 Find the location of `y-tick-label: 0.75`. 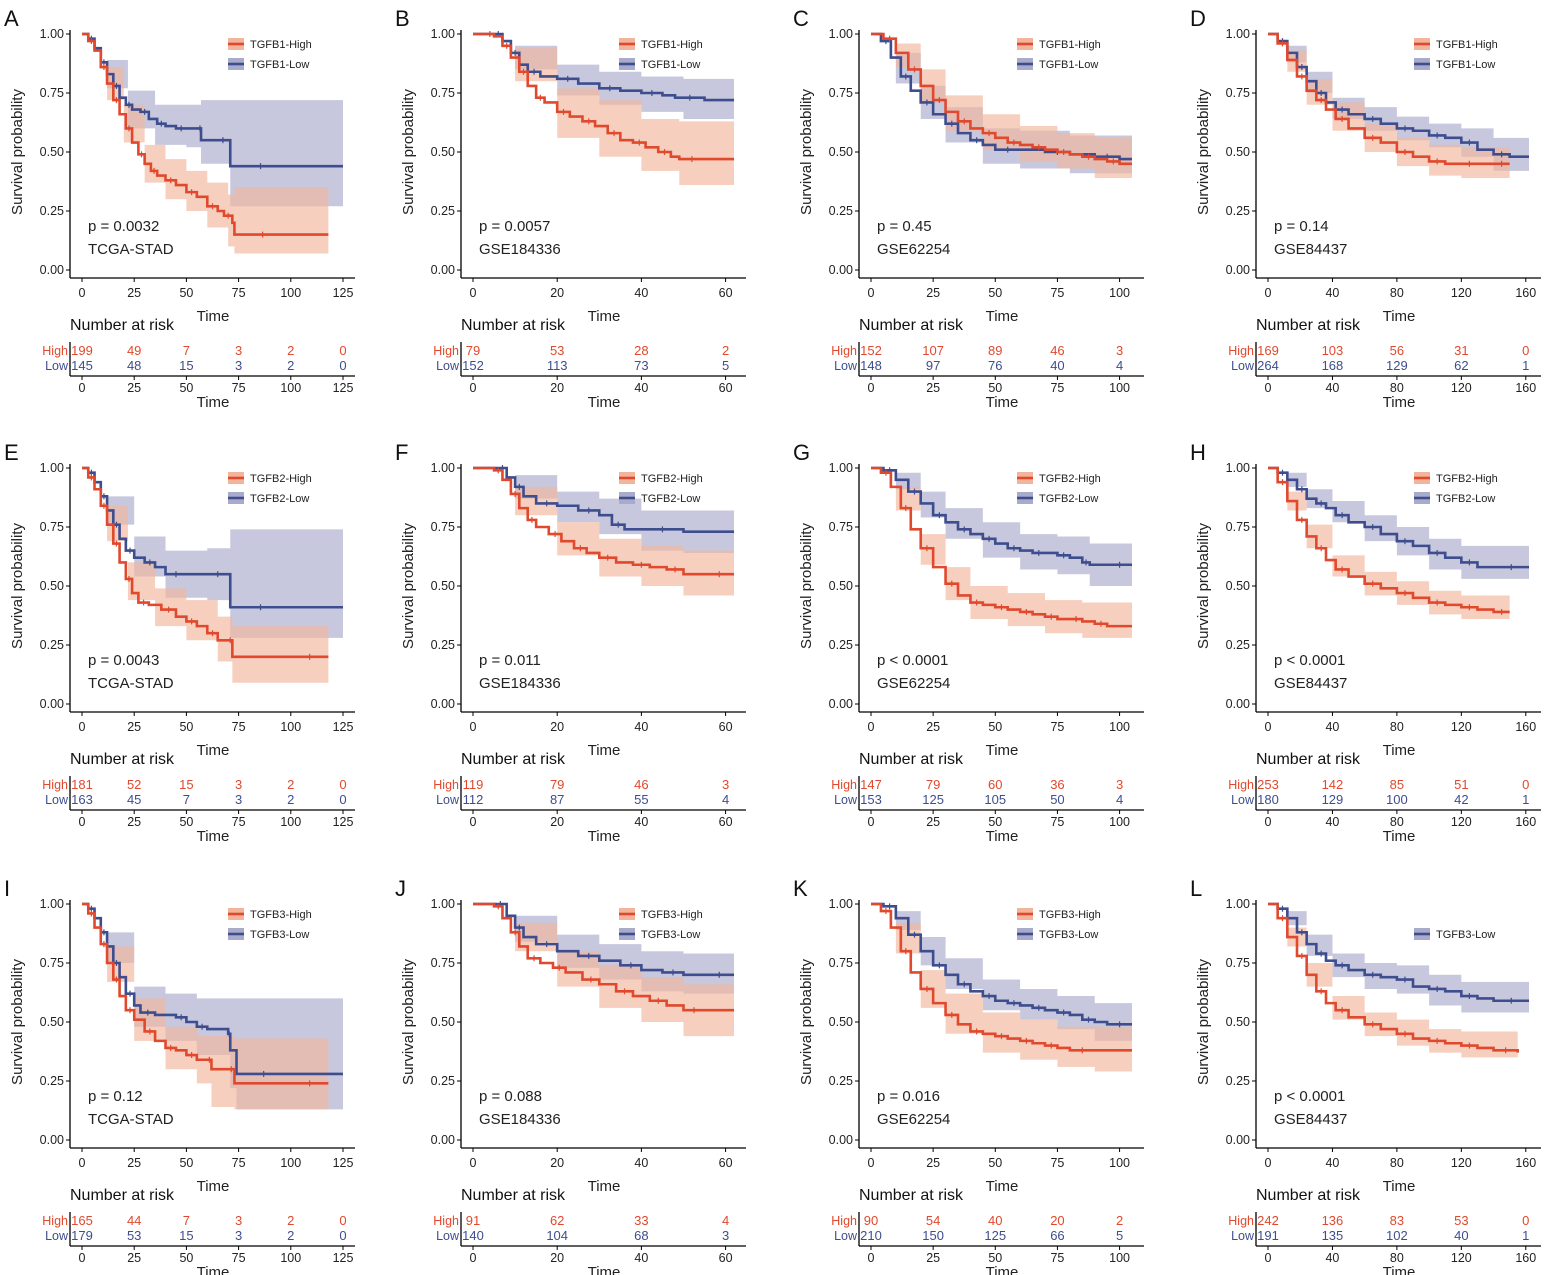

y-tick-label: 0.75 is located at coordinates (52, 963).